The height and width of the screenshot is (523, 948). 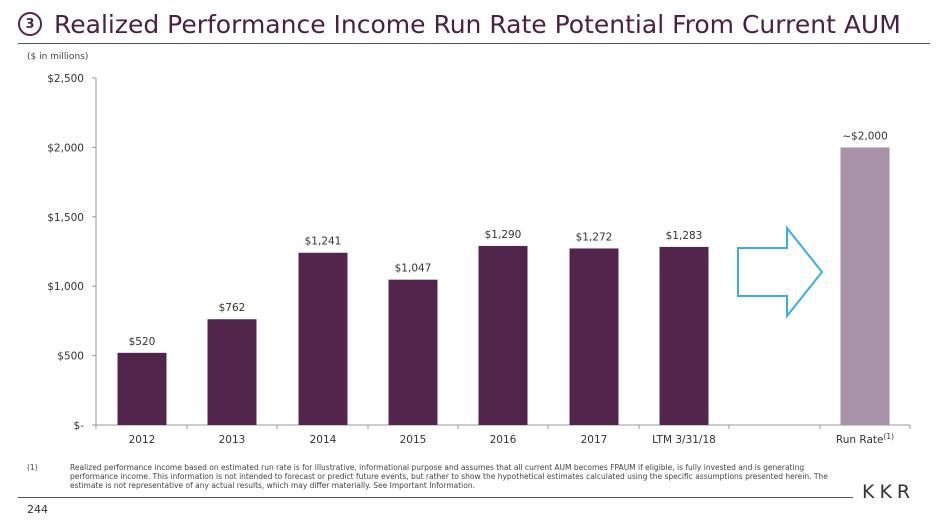 I want to click on category-label: LTM 3/31/18, so click(x=684, y=440).